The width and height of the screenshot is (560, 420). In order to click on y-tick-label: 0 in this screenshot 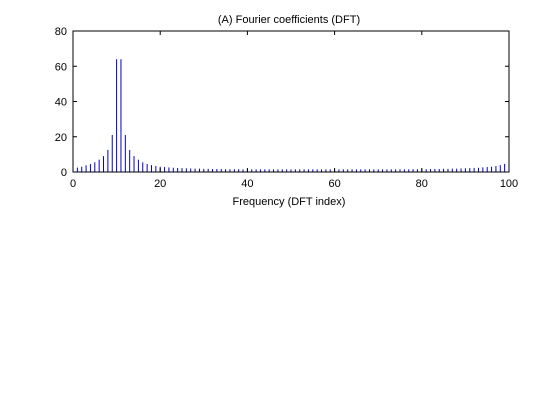, I will do `click(64, 173)`.